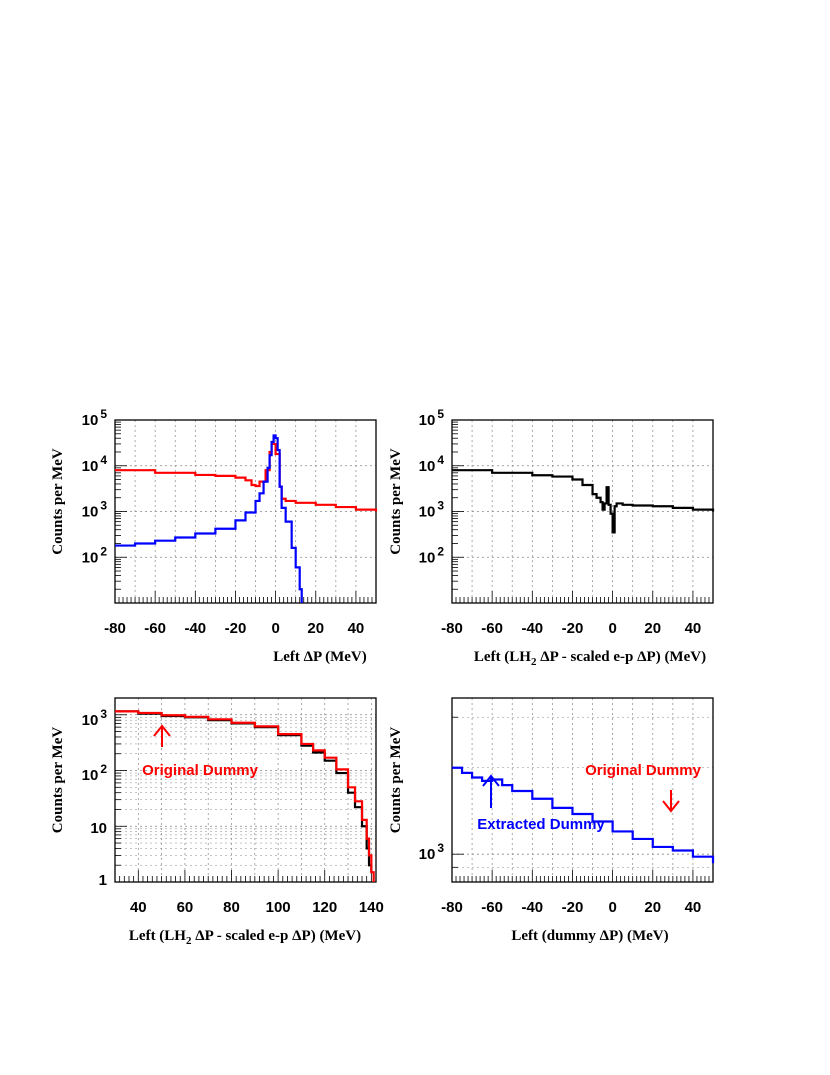  I want to click on x-tick-label: 140, so click(371, 907).